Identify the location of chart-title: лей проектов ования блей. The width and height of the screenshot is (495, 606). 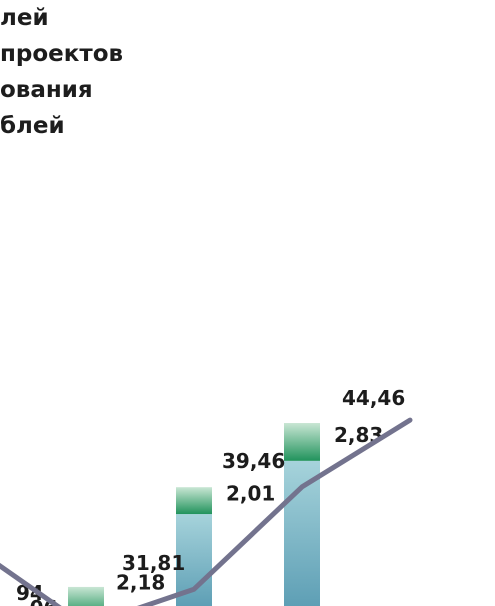
(61, 72).